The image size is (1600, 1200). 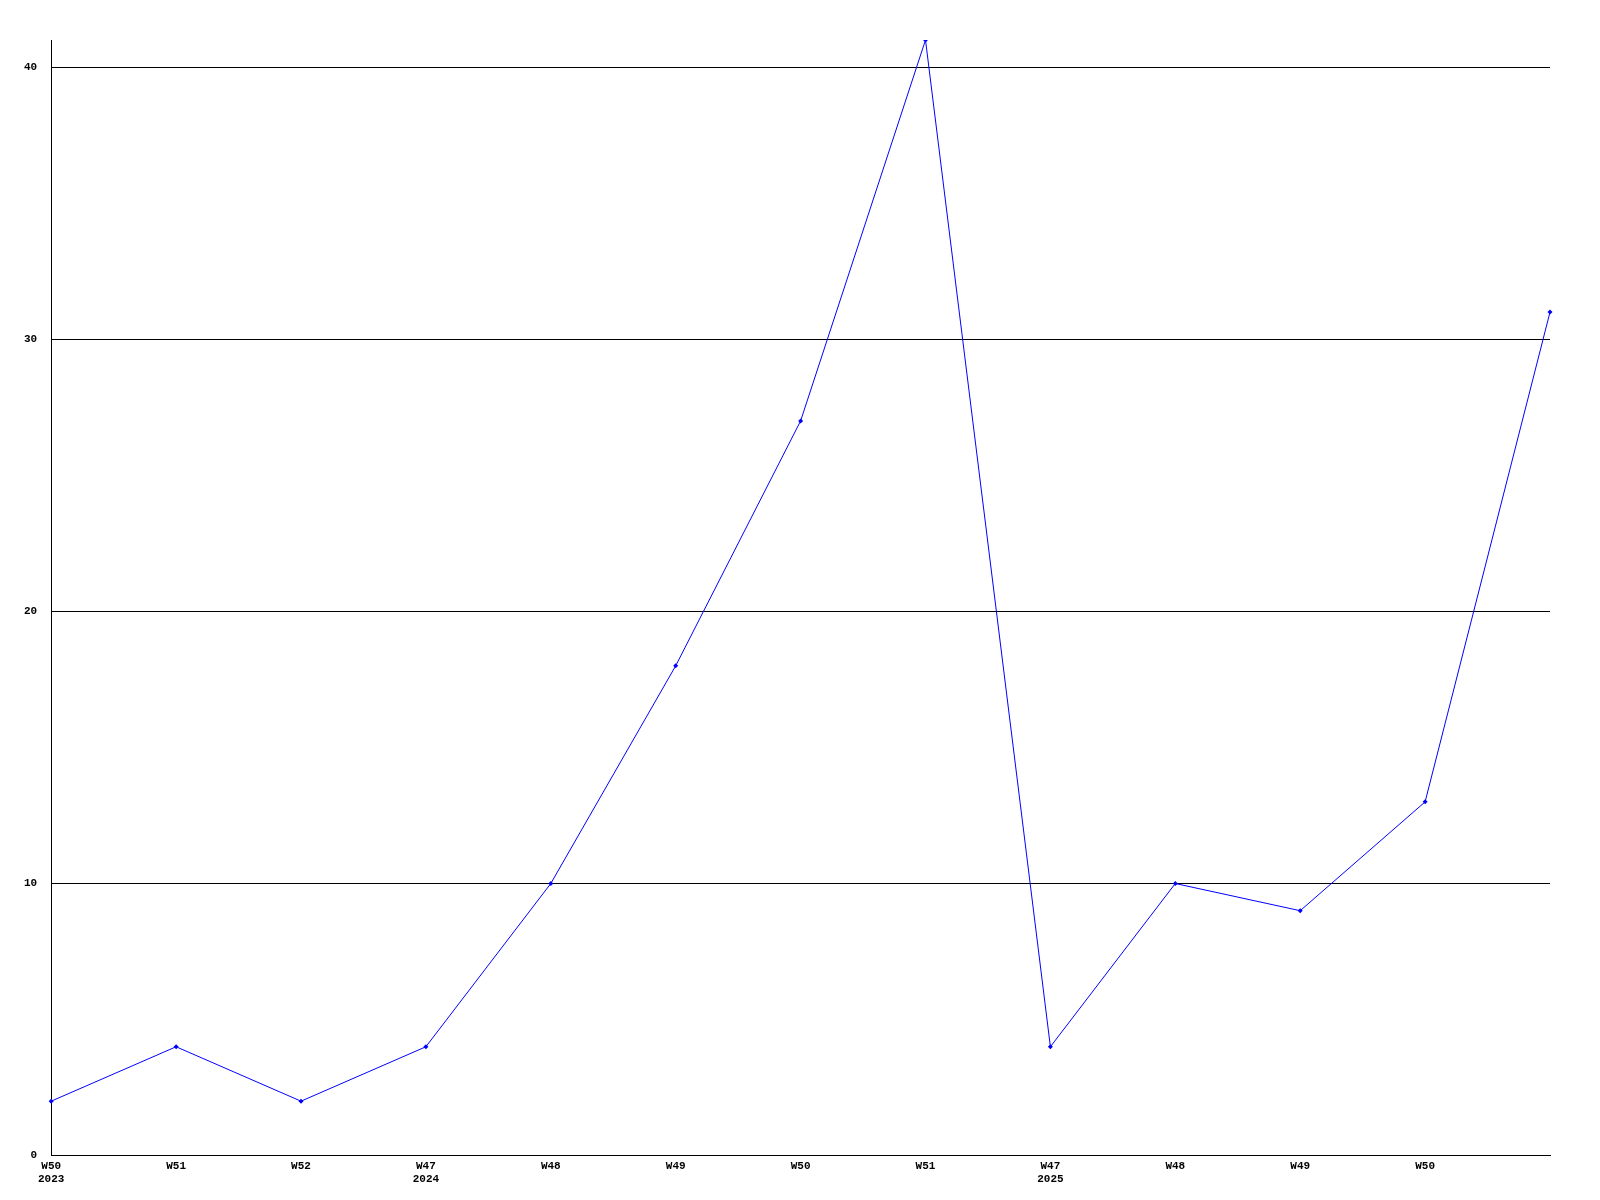 What do you see at coordinates (31, 611) in the screenshot?
I see `y-tick-label: 20` at bounding box center [31, 611].